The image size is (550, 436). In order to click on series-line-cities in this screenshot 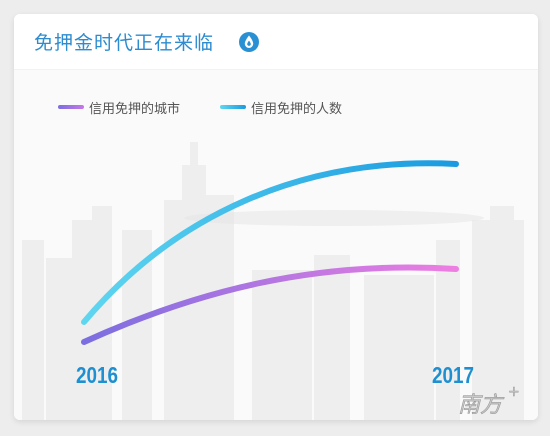, I will do `click(270, 304)`.